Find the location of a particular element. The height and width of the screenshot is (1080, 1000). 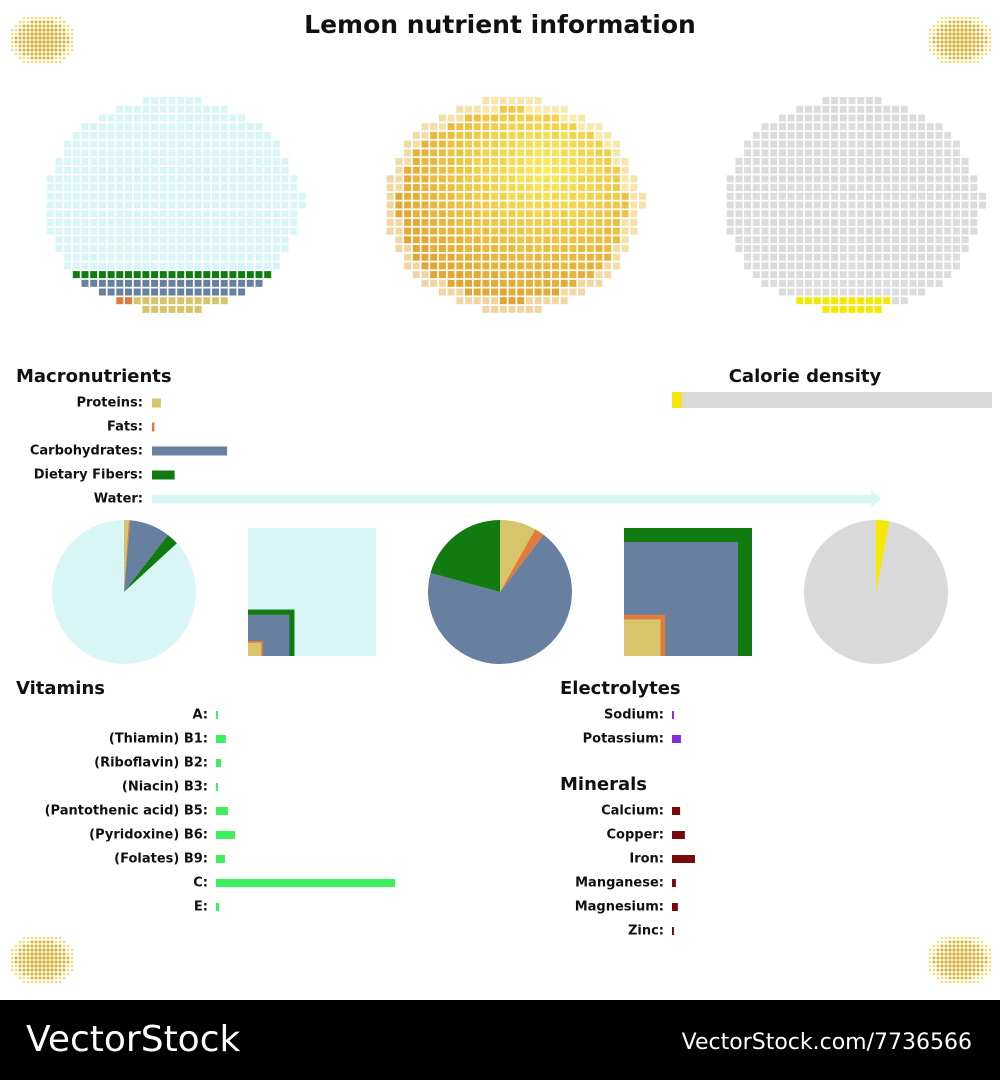

bar is located at coordinates (218, 907).